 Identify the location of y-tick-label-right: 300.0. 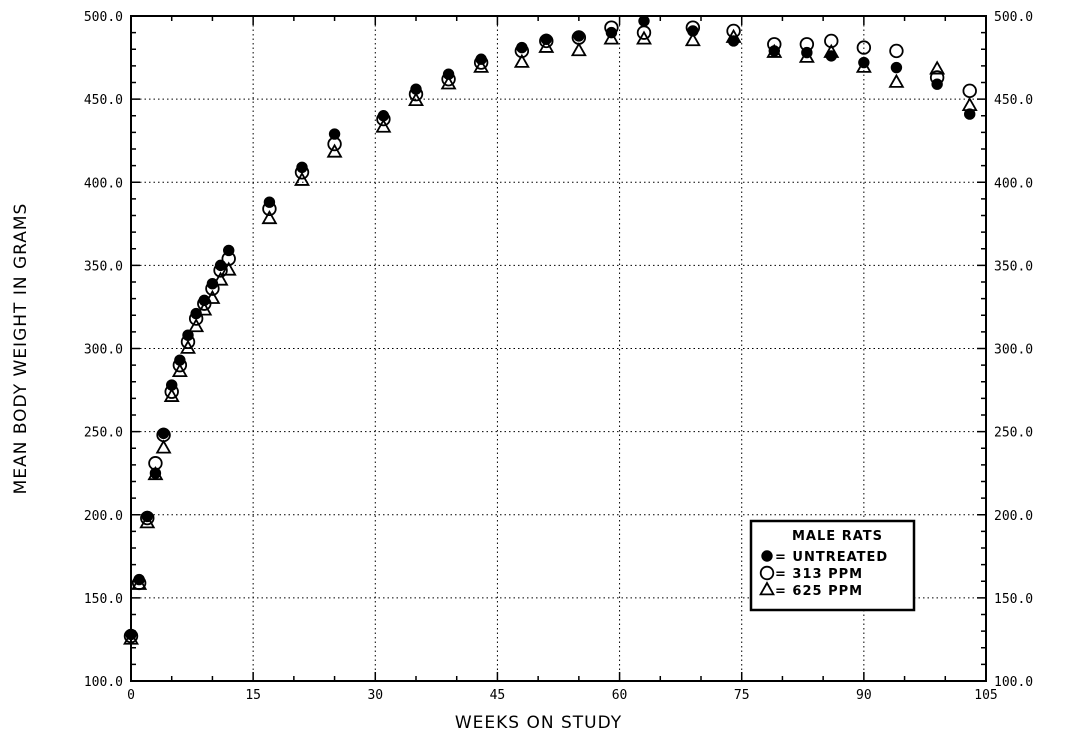
(1013, 350).